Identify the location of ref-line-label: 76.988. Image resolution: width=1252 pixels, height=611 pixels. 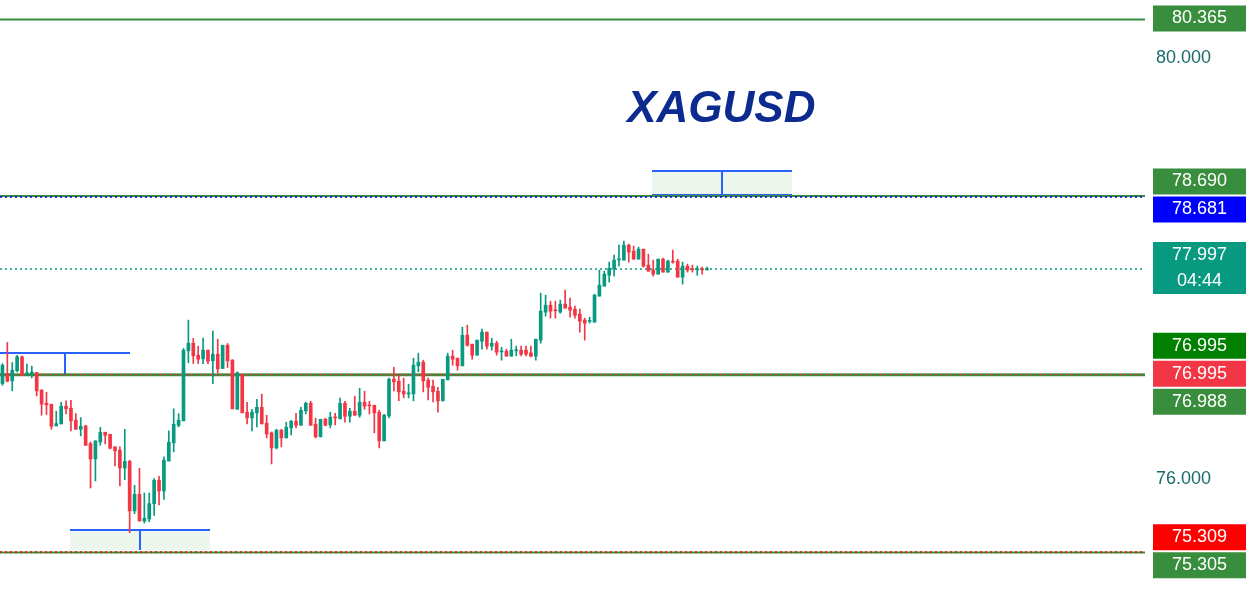
(1199, 400).